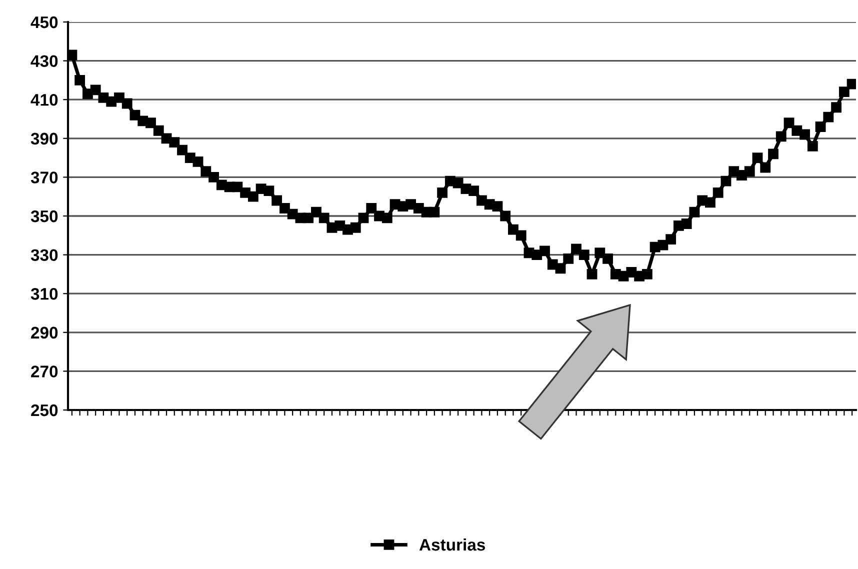 The height and width of the screenshot is (569, 858). What do you see at coordinates (452, 544) in the screenshot?
I see `legend-label: Asturias` at bounding box center [452, 544].